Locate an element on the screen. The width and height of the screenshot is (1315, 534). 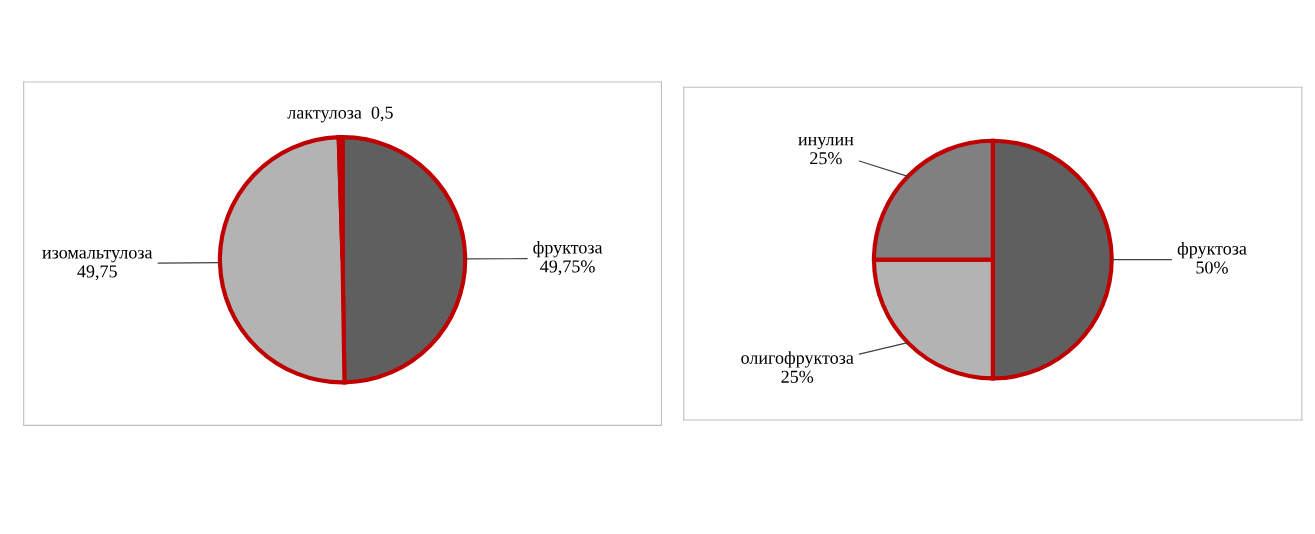
slice-label: изомальтулоза is located at coordinates (97, 256).